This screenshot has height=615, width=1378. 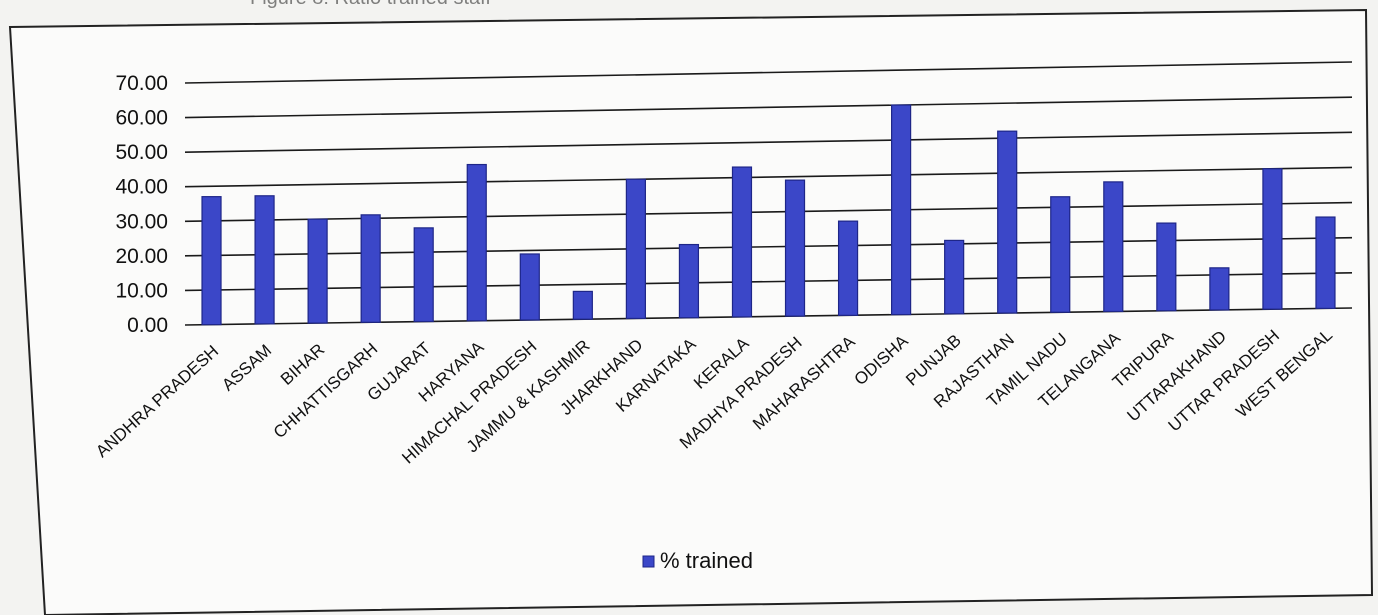 What do you see at coordinates (370, 4) in the screenshot?
I see `chart-caption-fragment: Figure 8: Ratio trained staff` at bounding box center [370, 4].